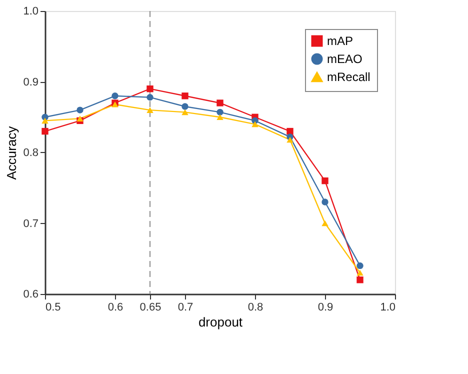  What do you see at coordinates (30, 294) in the screenshot?
I see `y-tick-label: 0.6` at bounding box center [30, 294].